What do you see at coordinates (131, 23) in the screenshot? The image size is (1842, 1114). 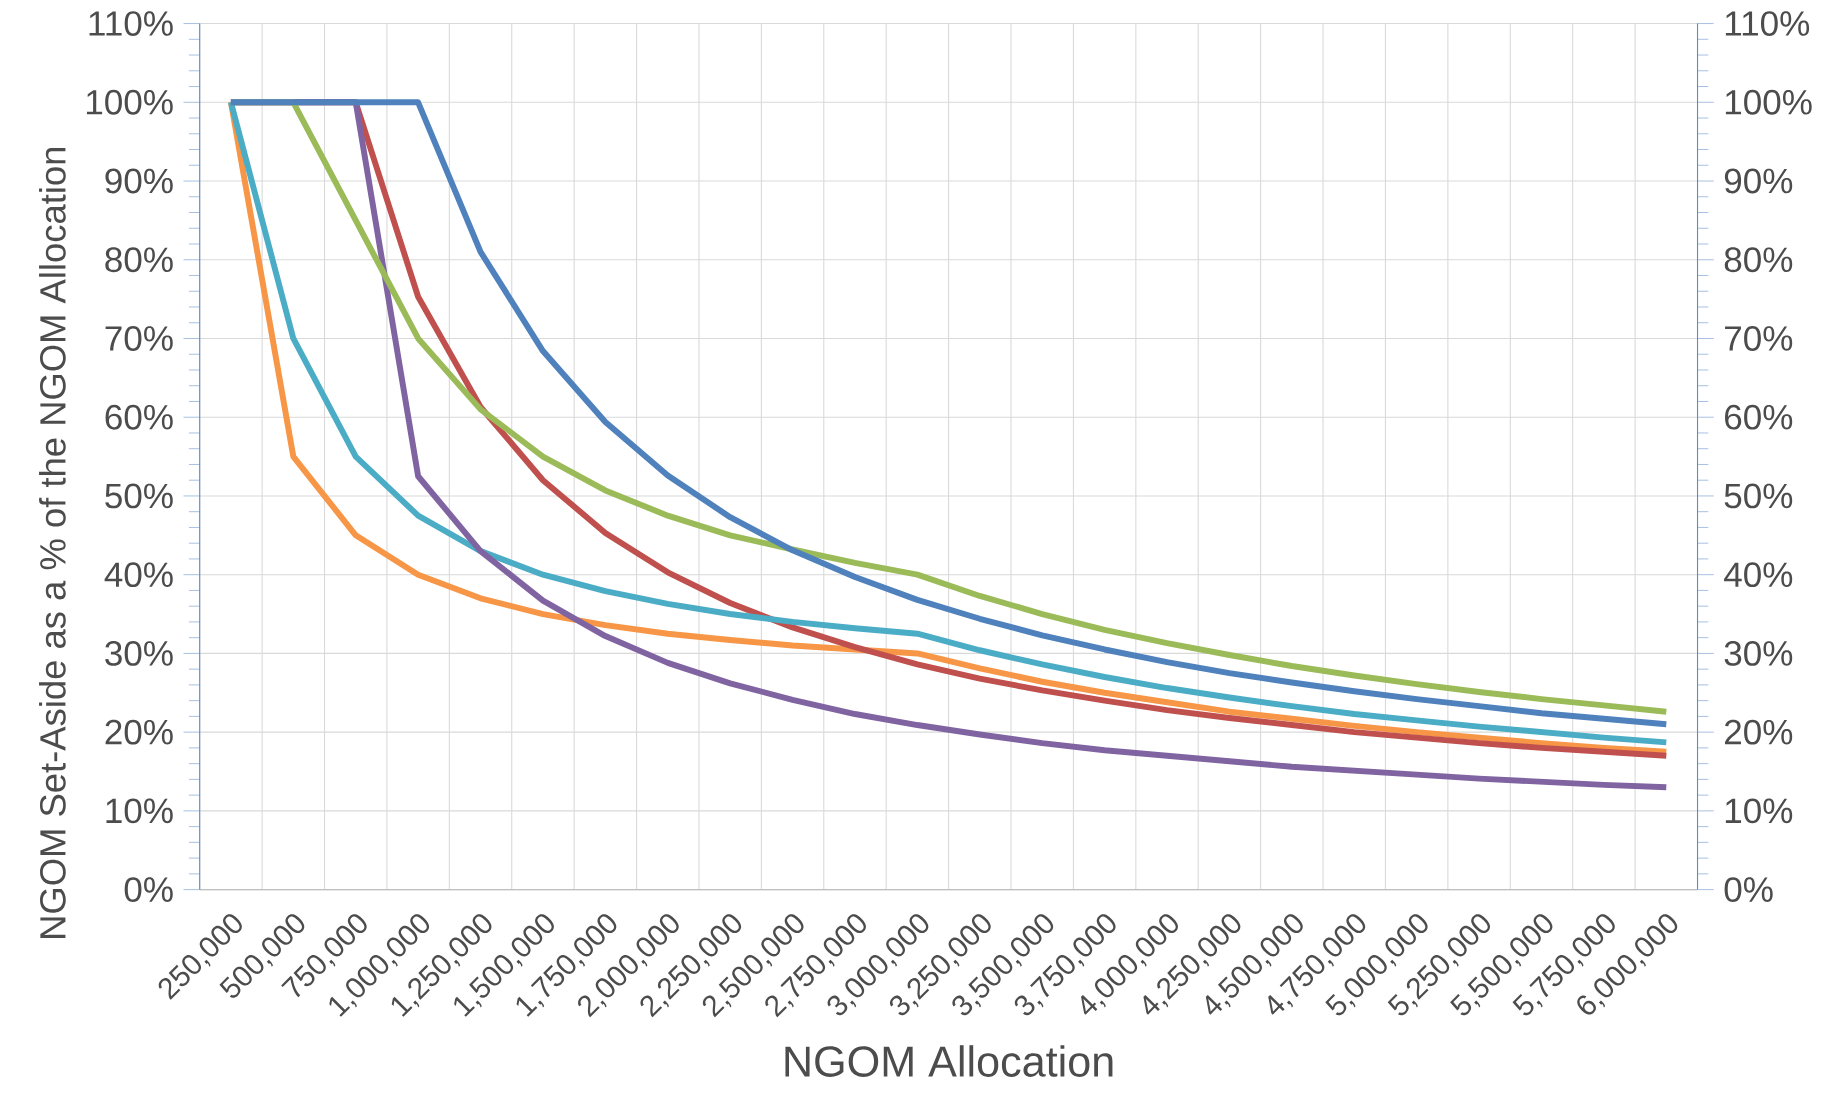 I see `y-tick-label: 110%` at bounding box center [131, 23].